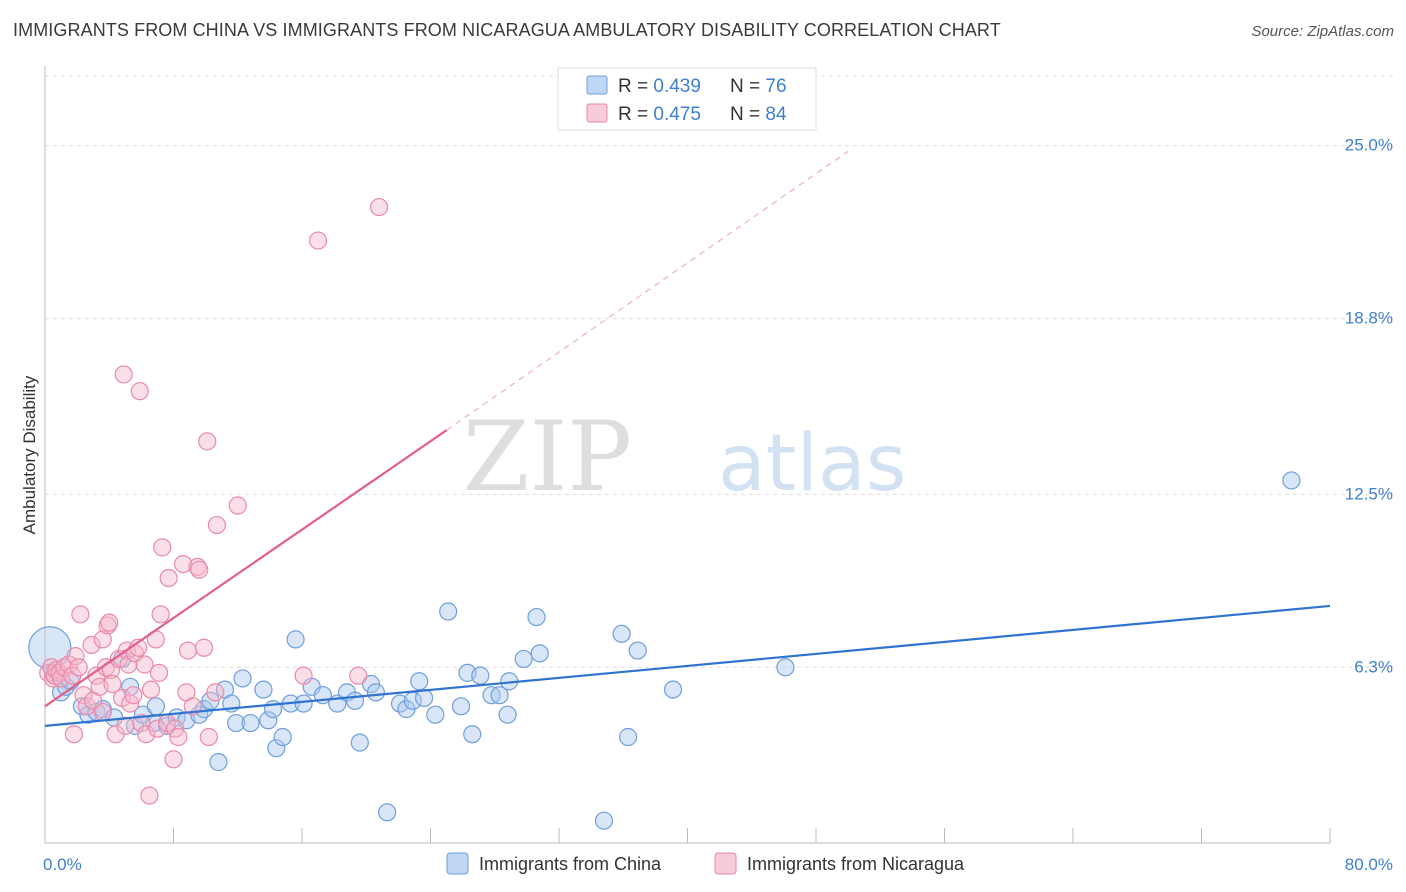  I want to click on y-tick-label: 18.8%, so click(1369, 318).